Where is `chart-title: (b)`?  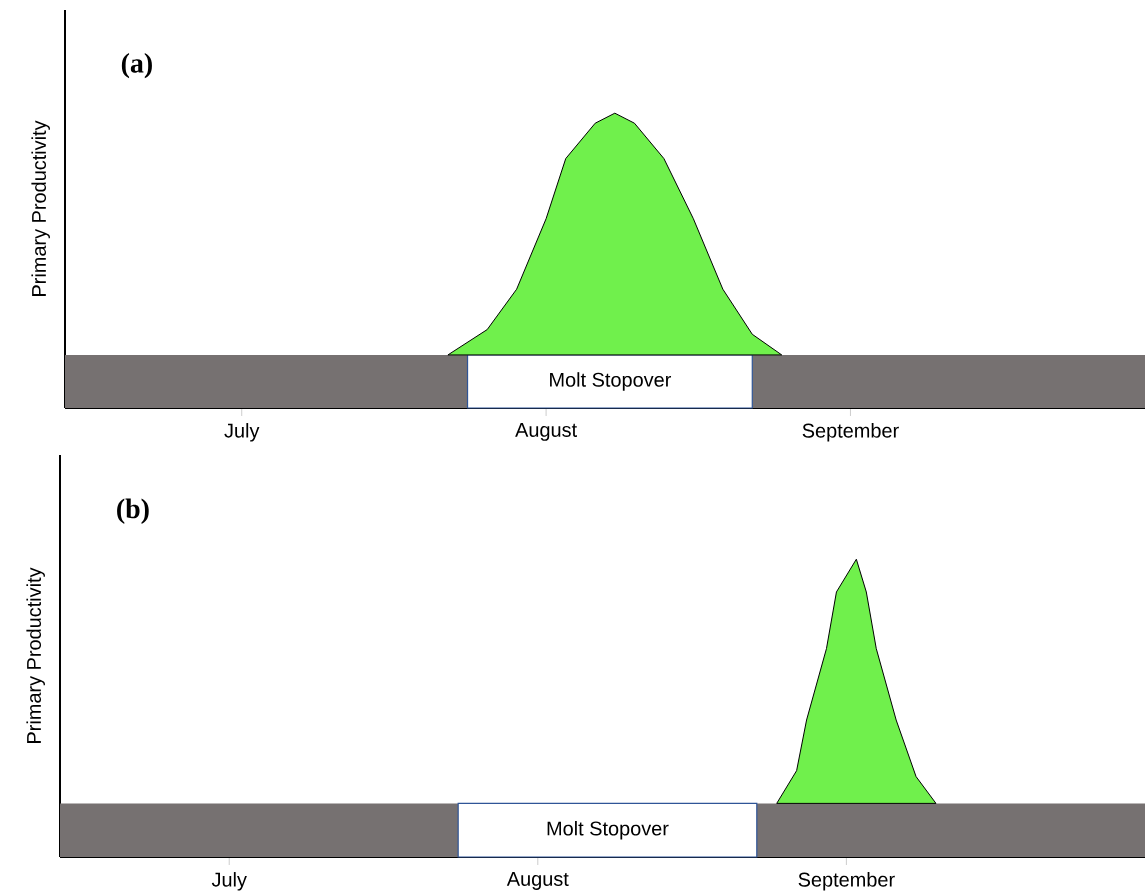 chart-title: (b) is located at coordinates (133, 511).